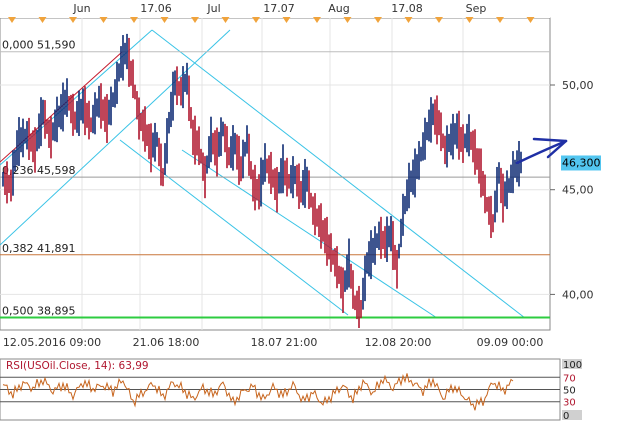 The height and width of the screenshot is (429, 618). I want to click on current-price-label: 46,300, so click(581, 162).